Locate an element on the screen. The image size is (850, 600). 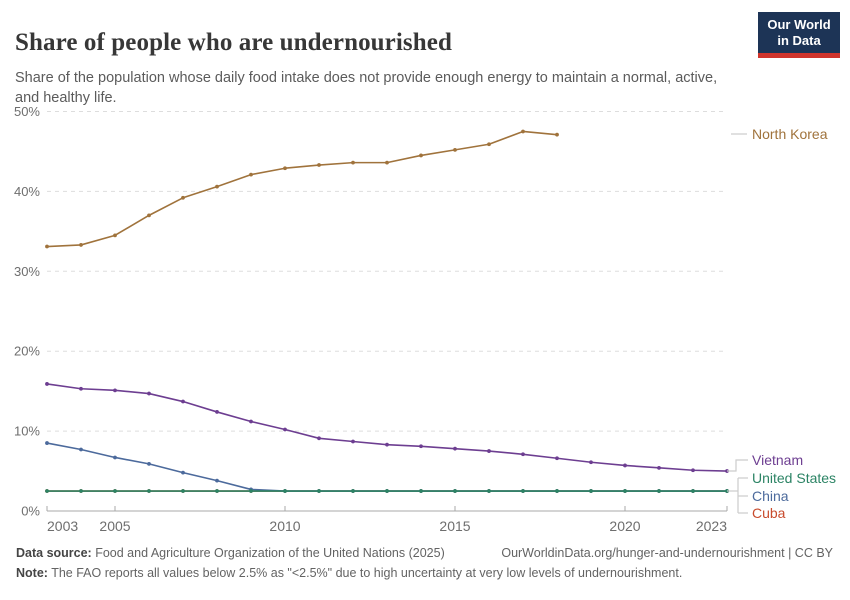
owid-logo: Our World in Data is located at coordinates (799, 35).